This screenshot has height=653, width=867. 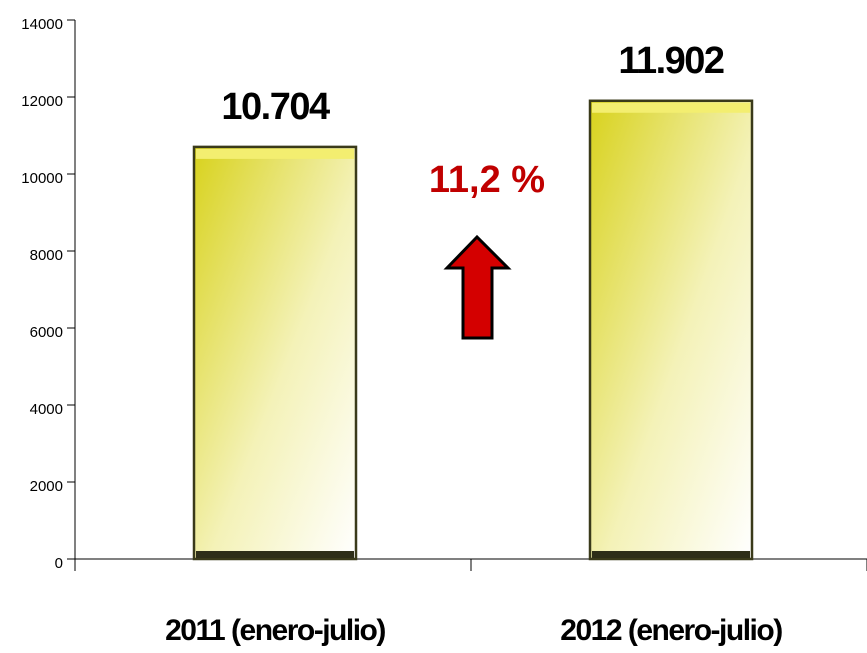 I want to click on y-tick-label: 4000, so click(x=46, y=409).